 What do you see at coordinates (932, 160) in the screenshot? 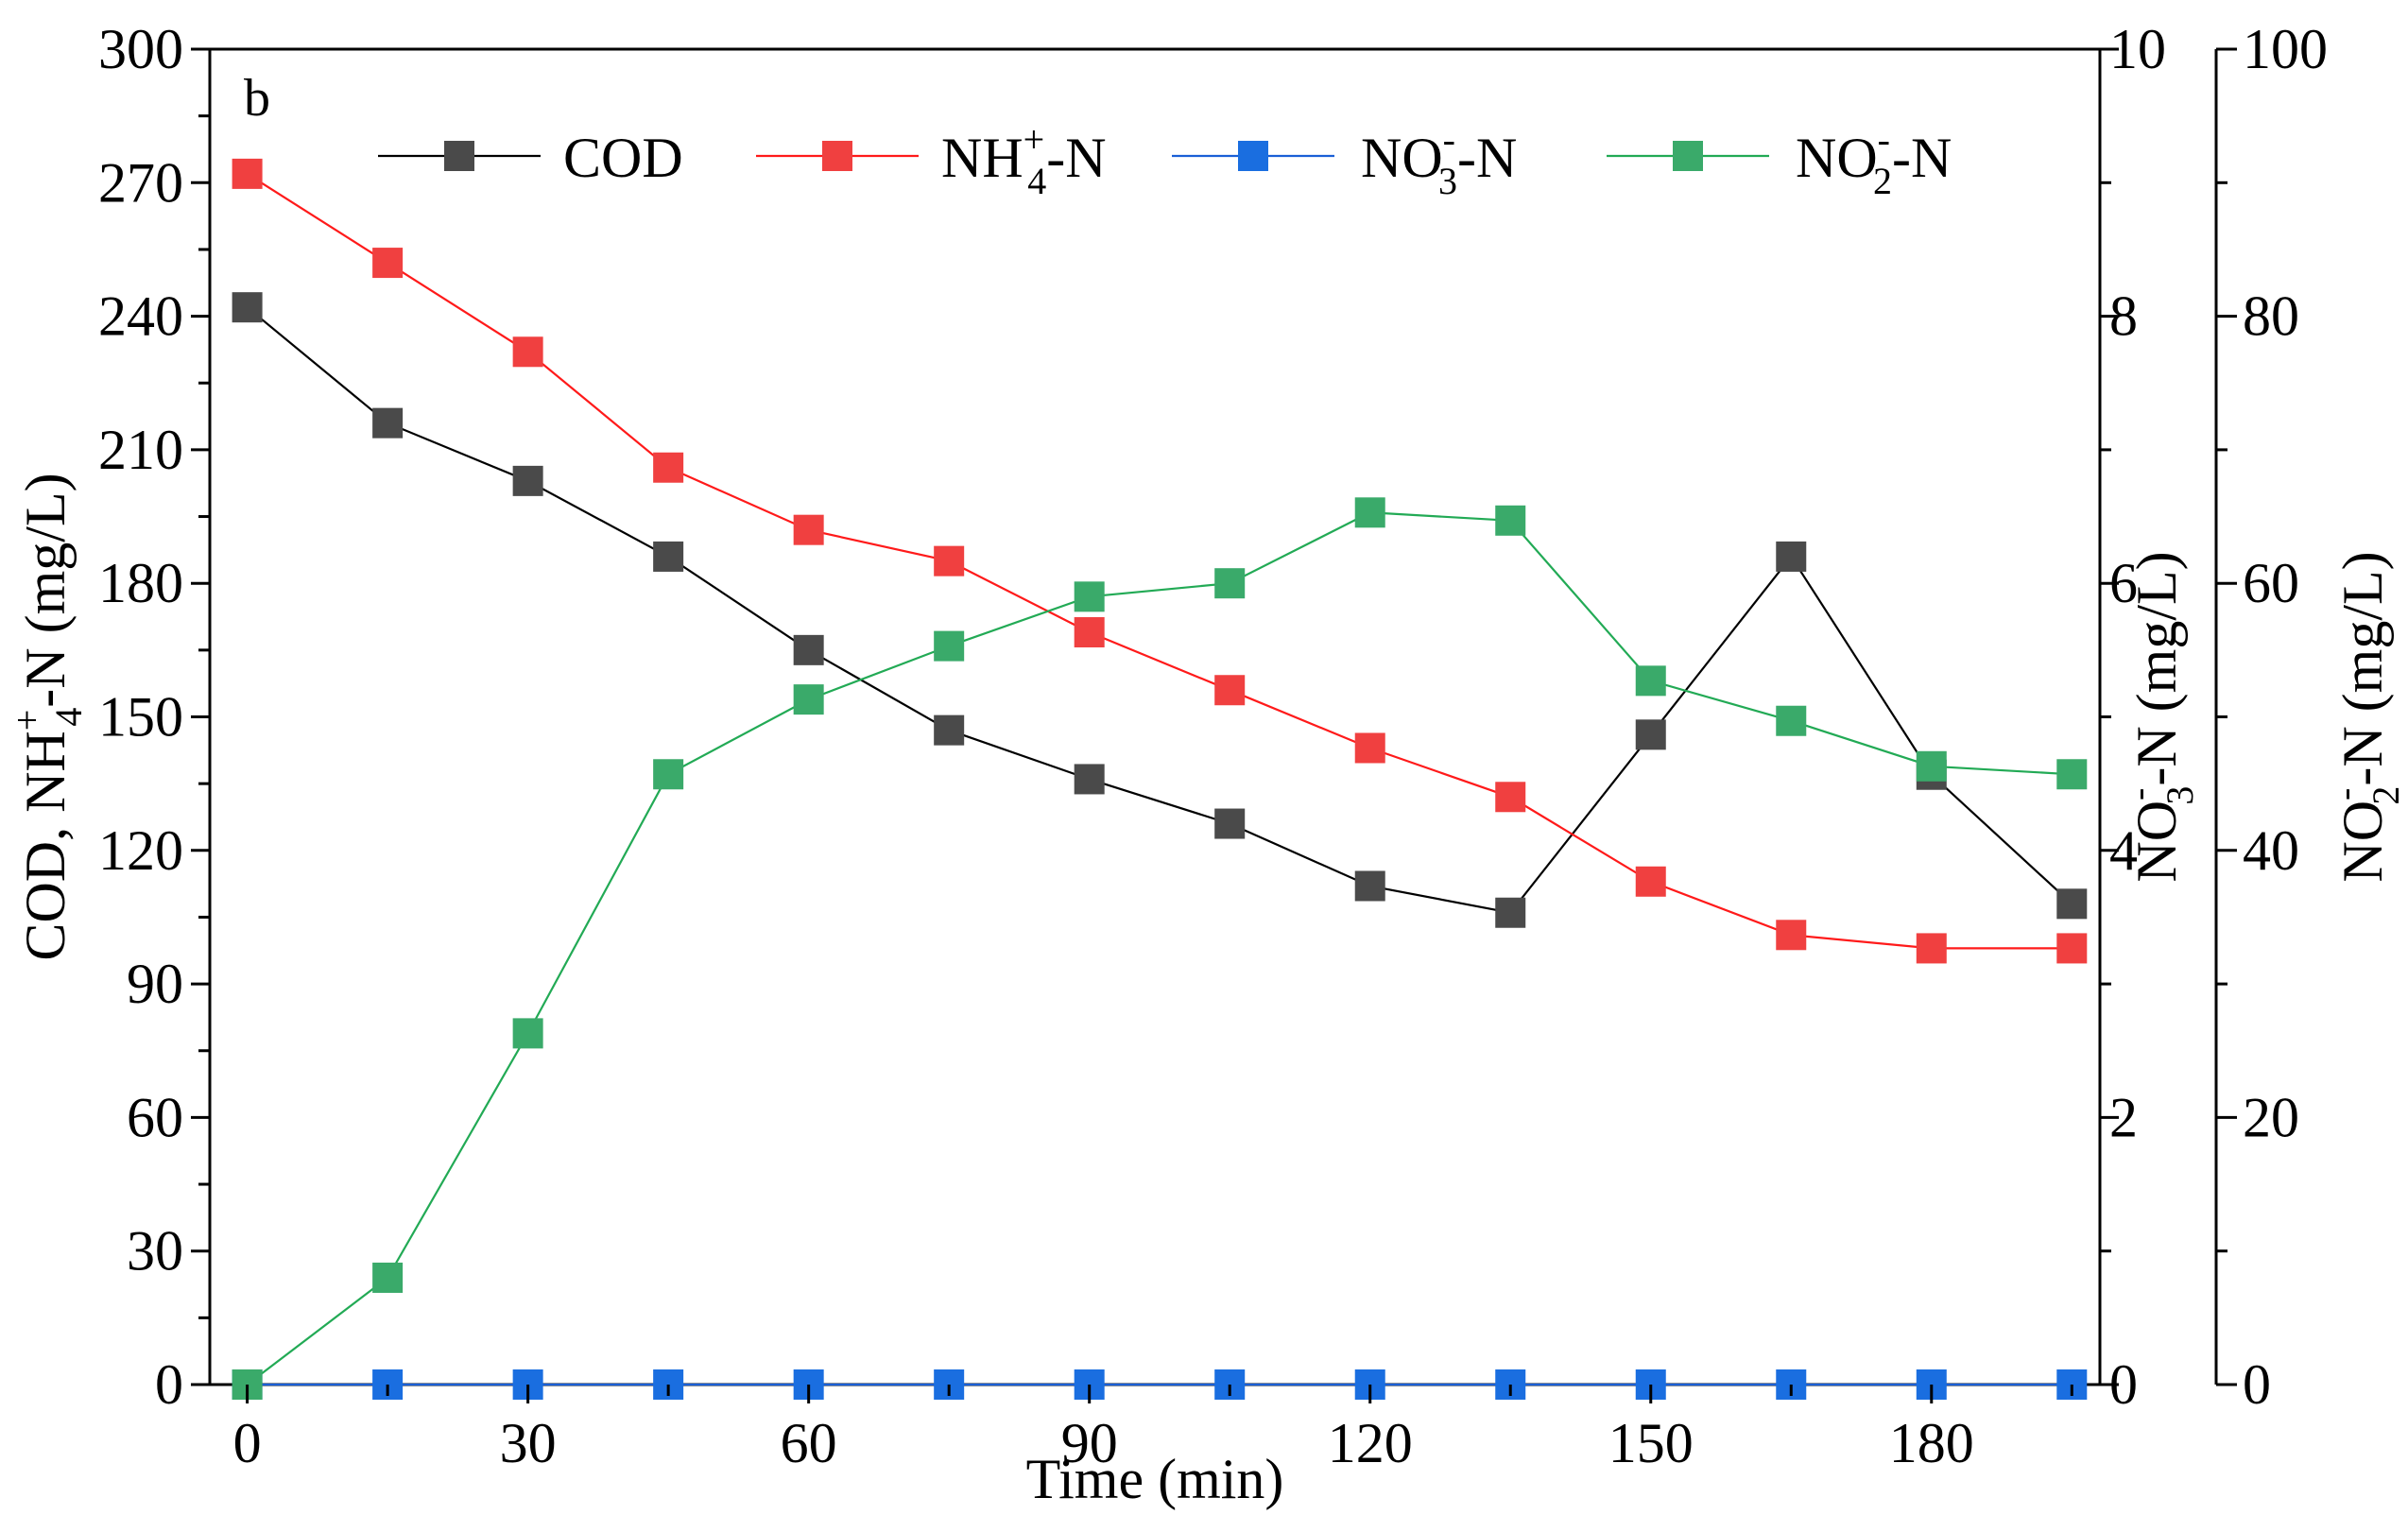
I see `legend-item-nh4-n: NH+ 4-N` at bounding box center [932, 160].